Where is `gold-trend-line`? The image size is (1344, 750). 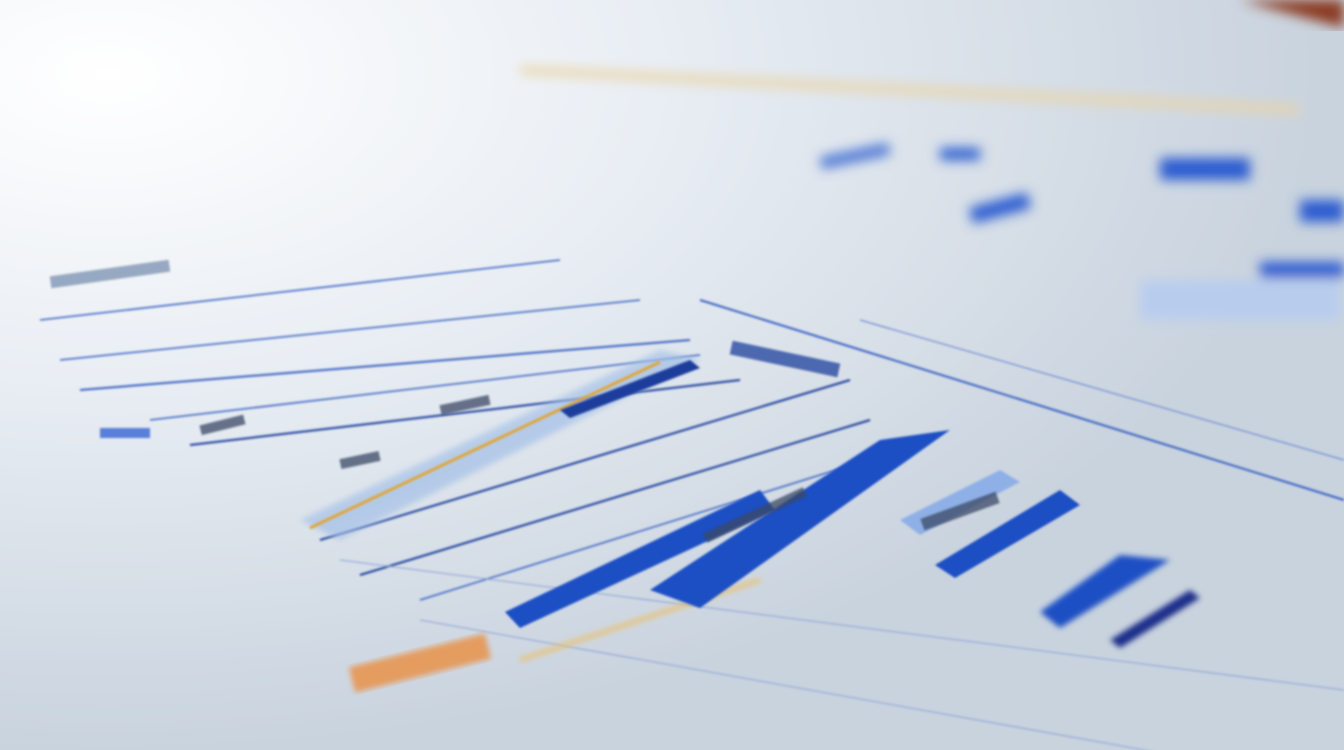 gold-trend-line is located at coordinates (485, 445).